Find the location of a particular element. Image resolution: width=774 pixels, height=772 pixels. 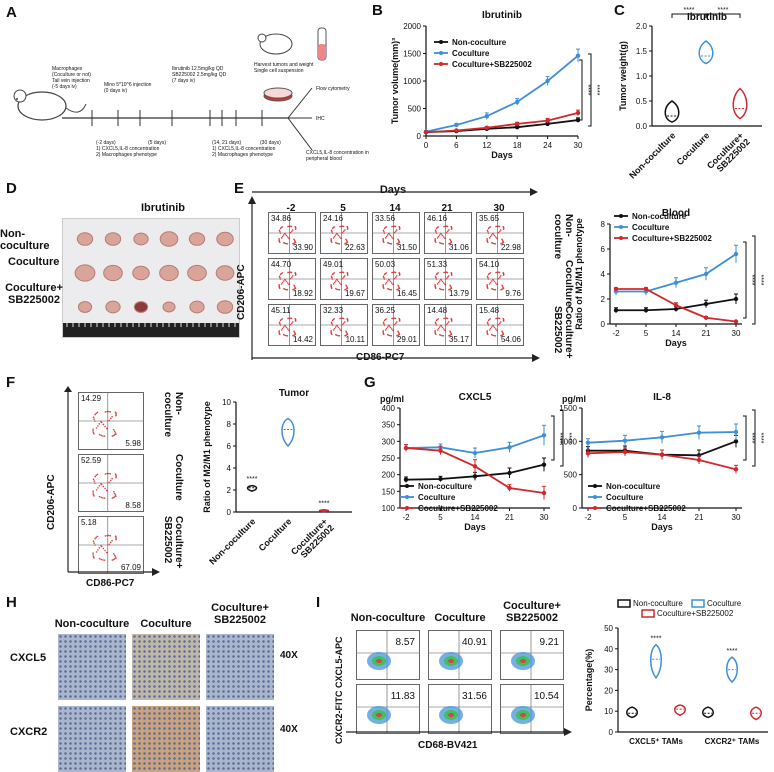

flow-plot-i: 40.91 is located at coordinates (460, 655).